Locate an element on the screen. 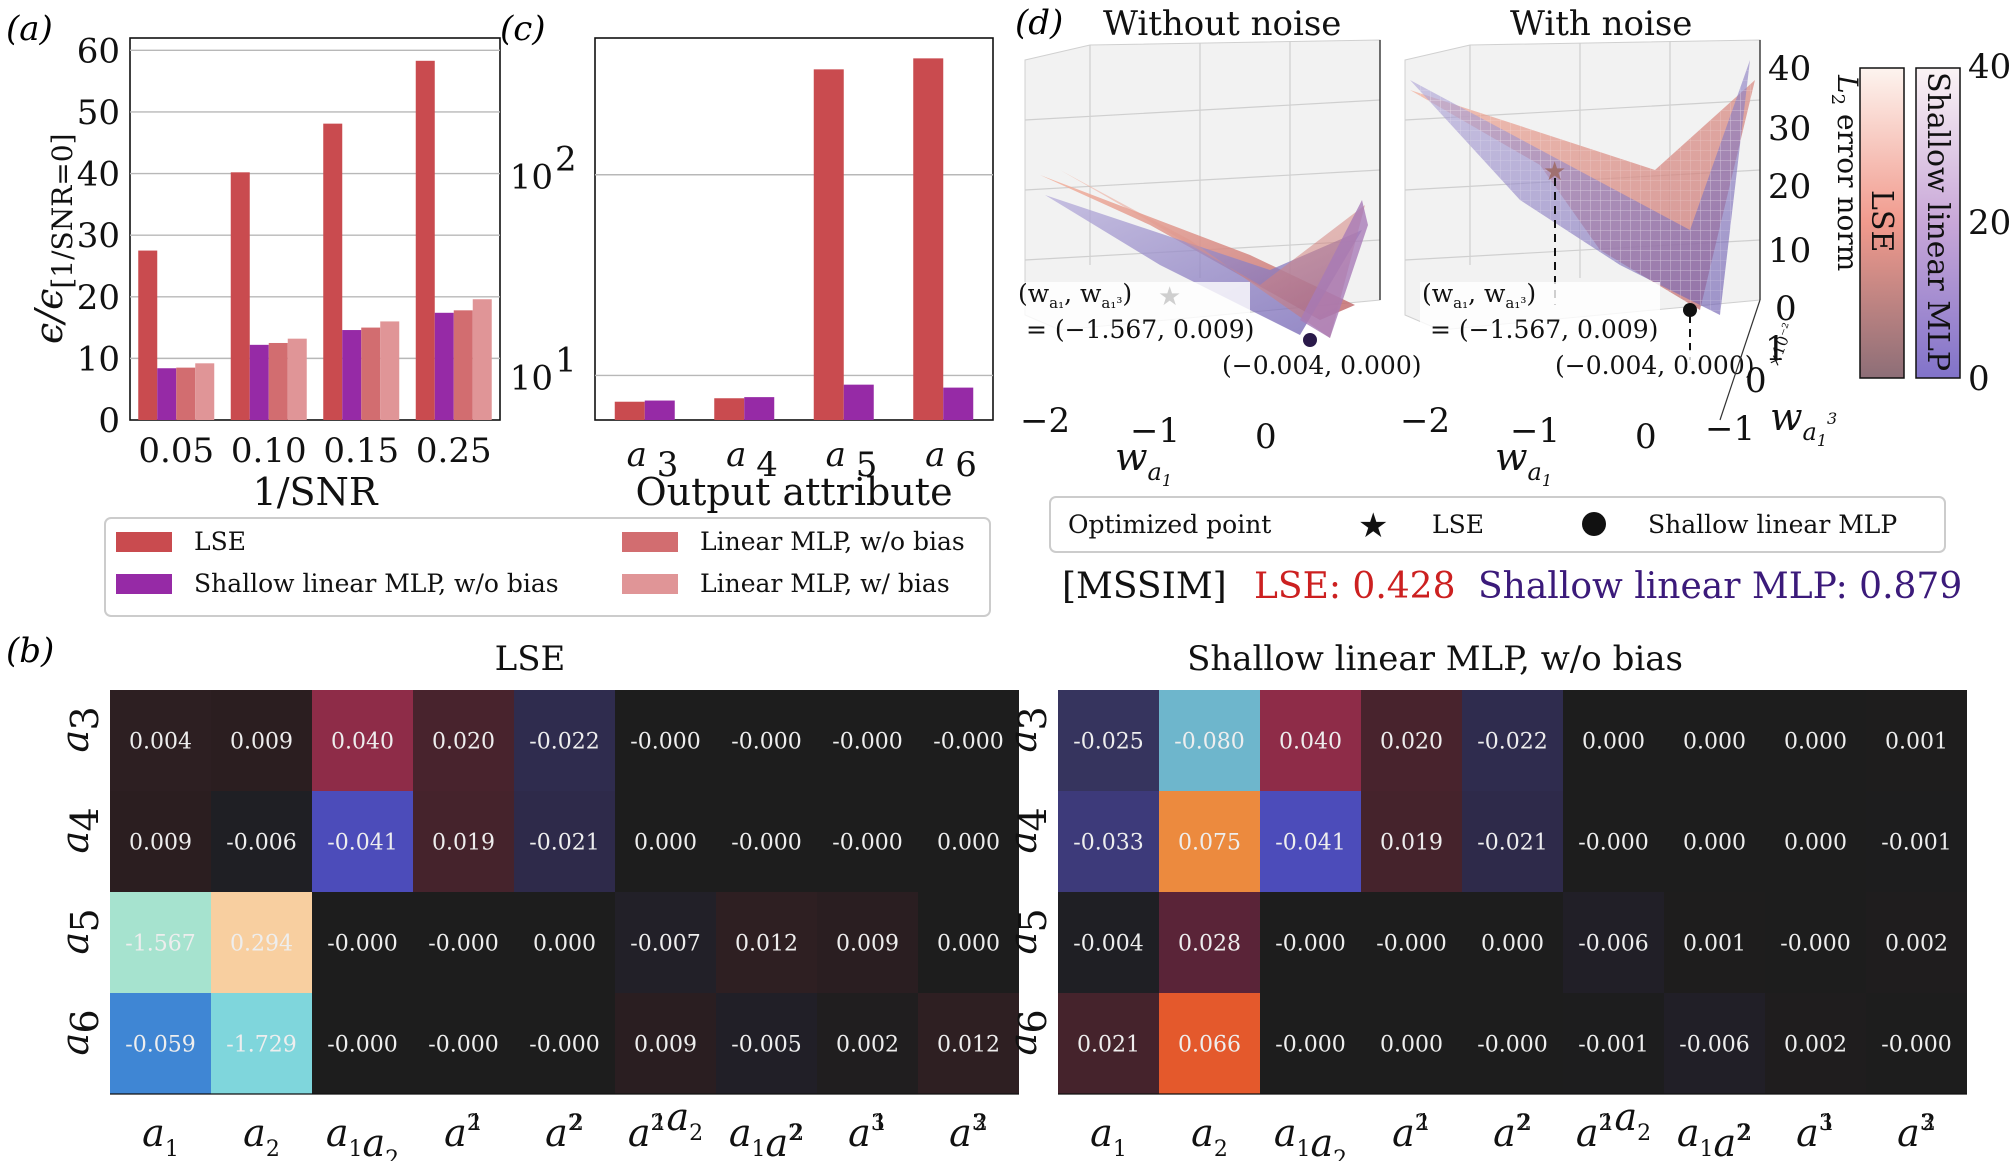 The height and width of the screenshot is (1161, 2015). panel-a-xtick: 0.05 is located at coordinates (176, 451).